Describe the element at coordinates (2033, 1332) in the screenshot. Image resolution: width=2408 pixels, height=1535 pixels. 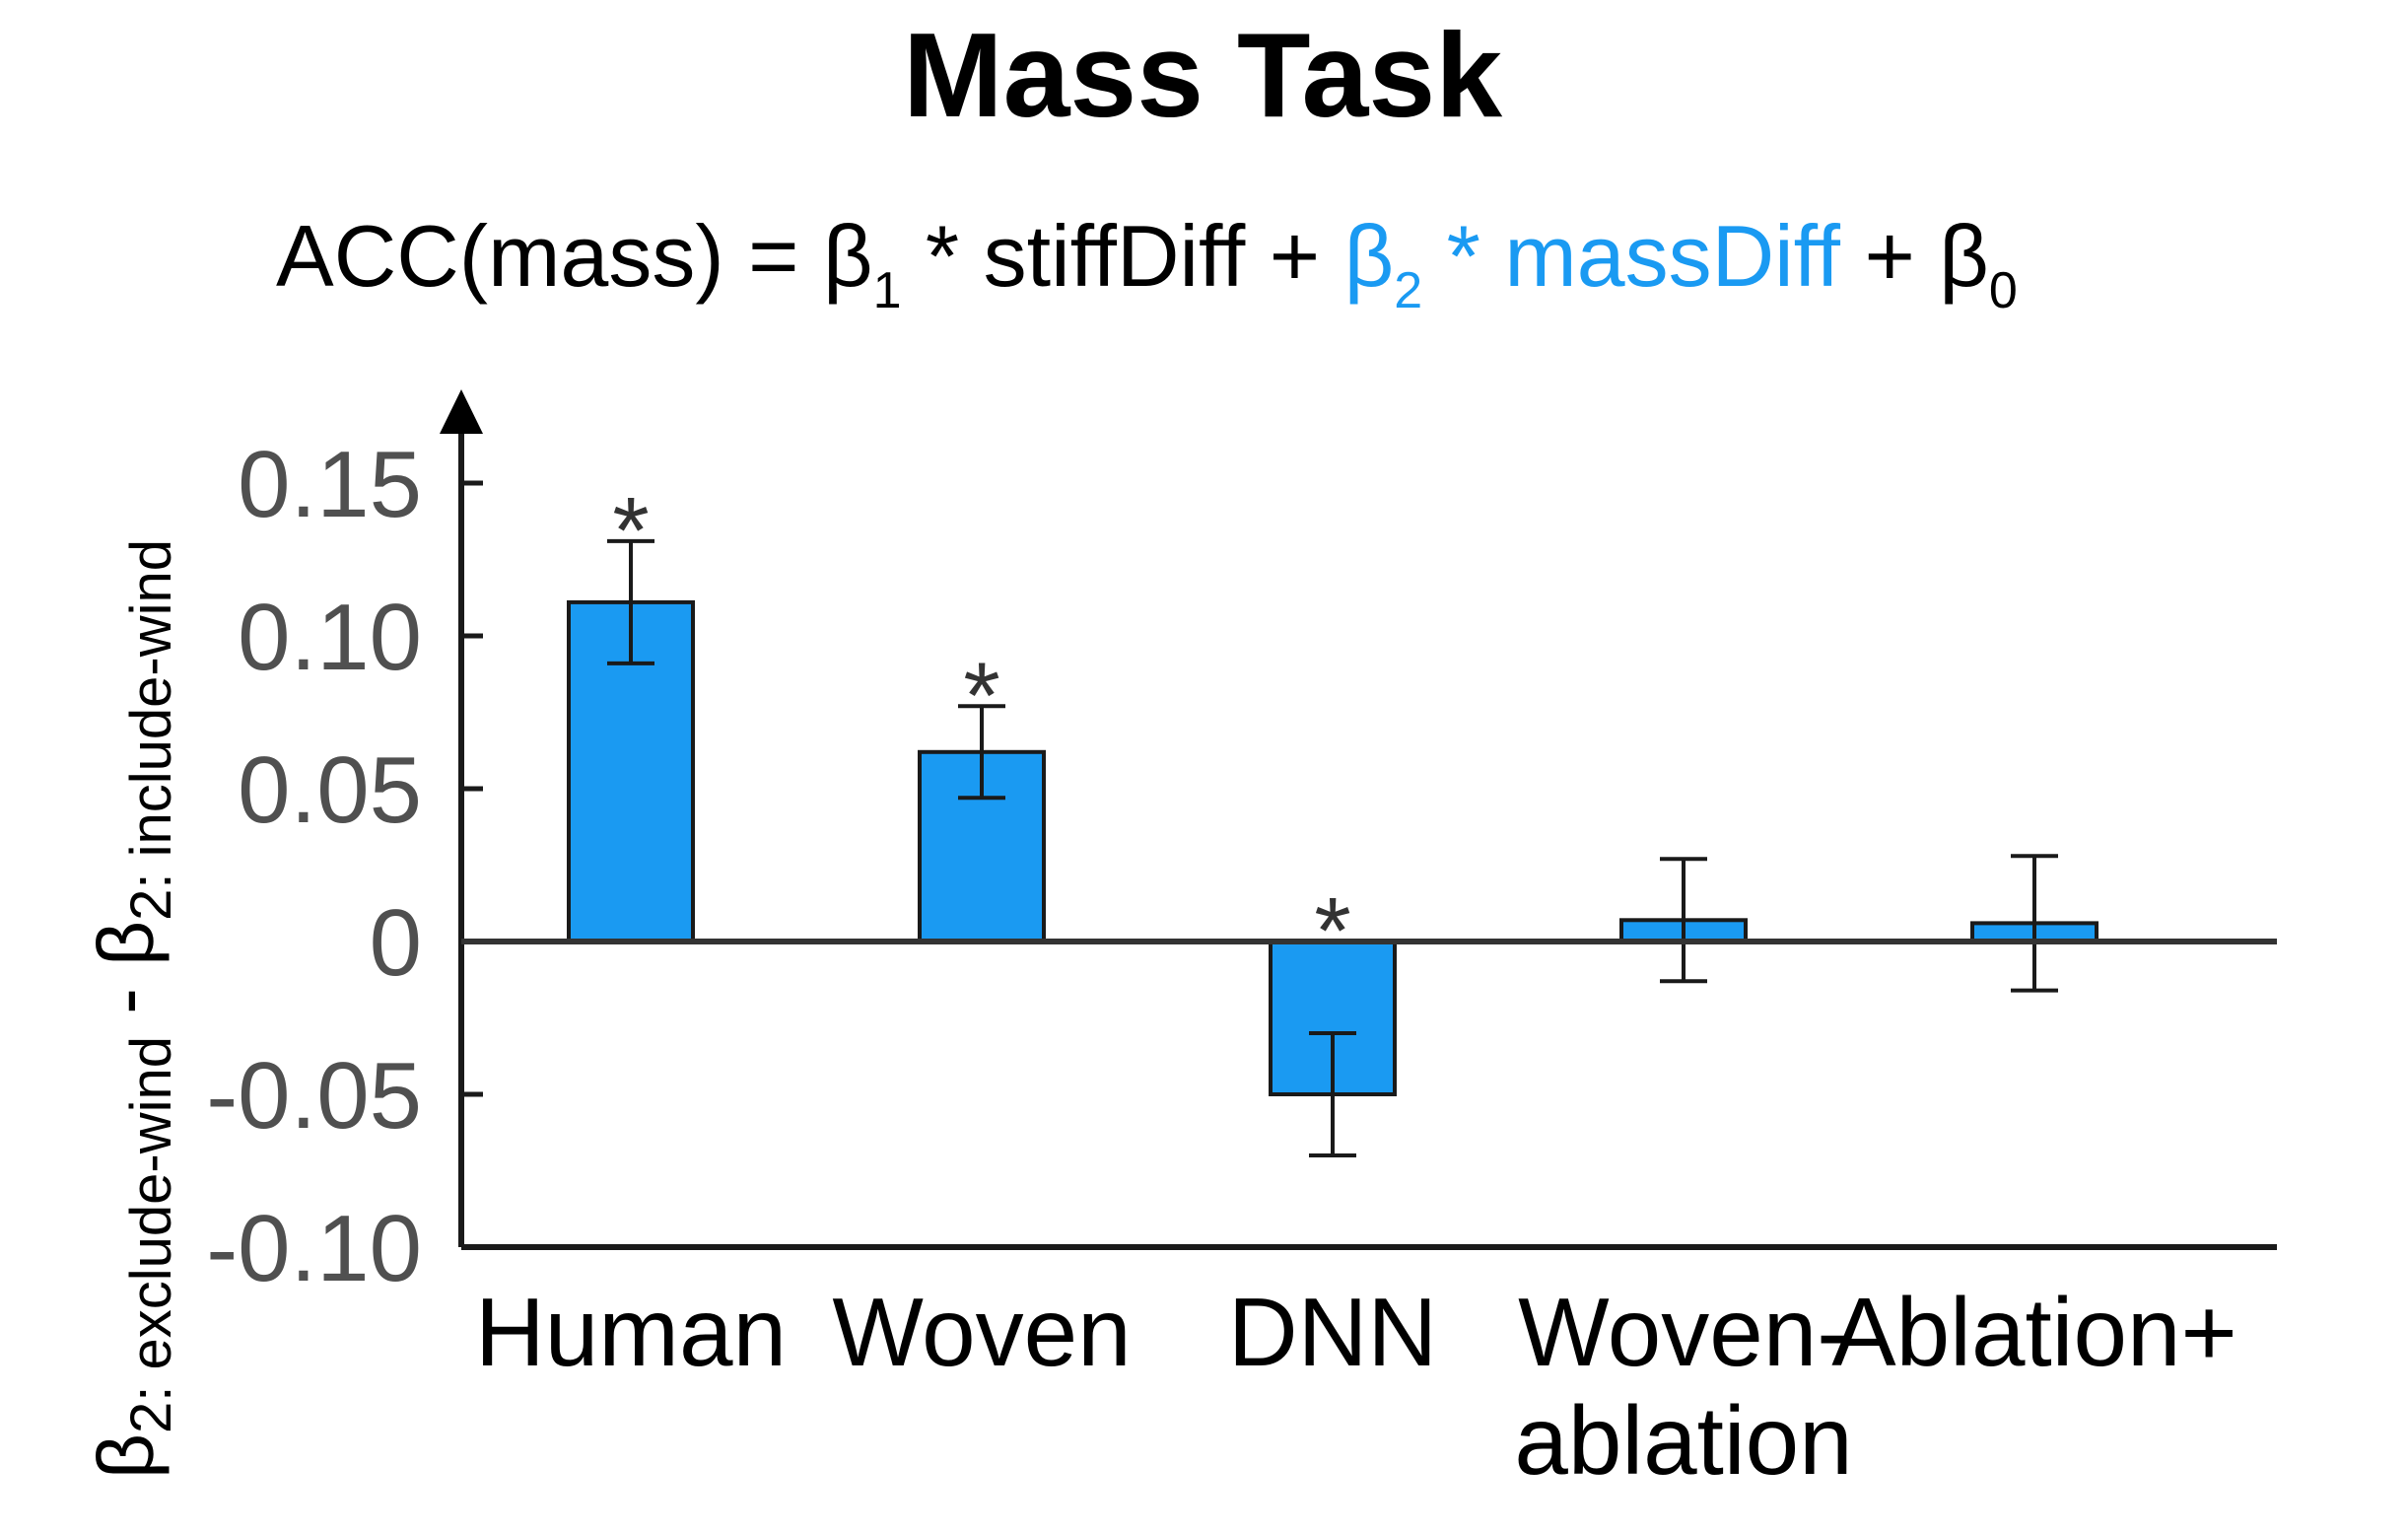
I see `x-tick-label: Ablation+` at that location.